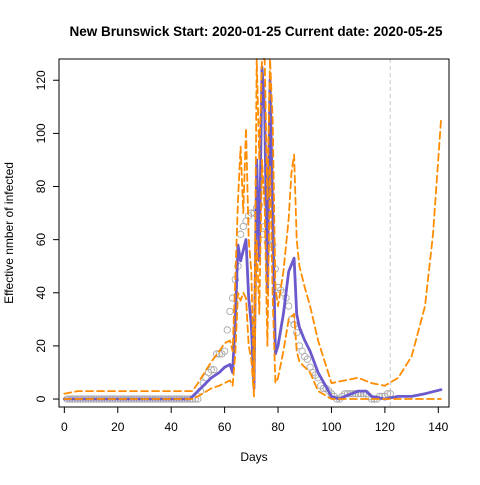 This screenshot has height=485, width=480. Describe the element at coordinates (41, 346) in the screenshot. I see `y-tick-label: 20` at that location.